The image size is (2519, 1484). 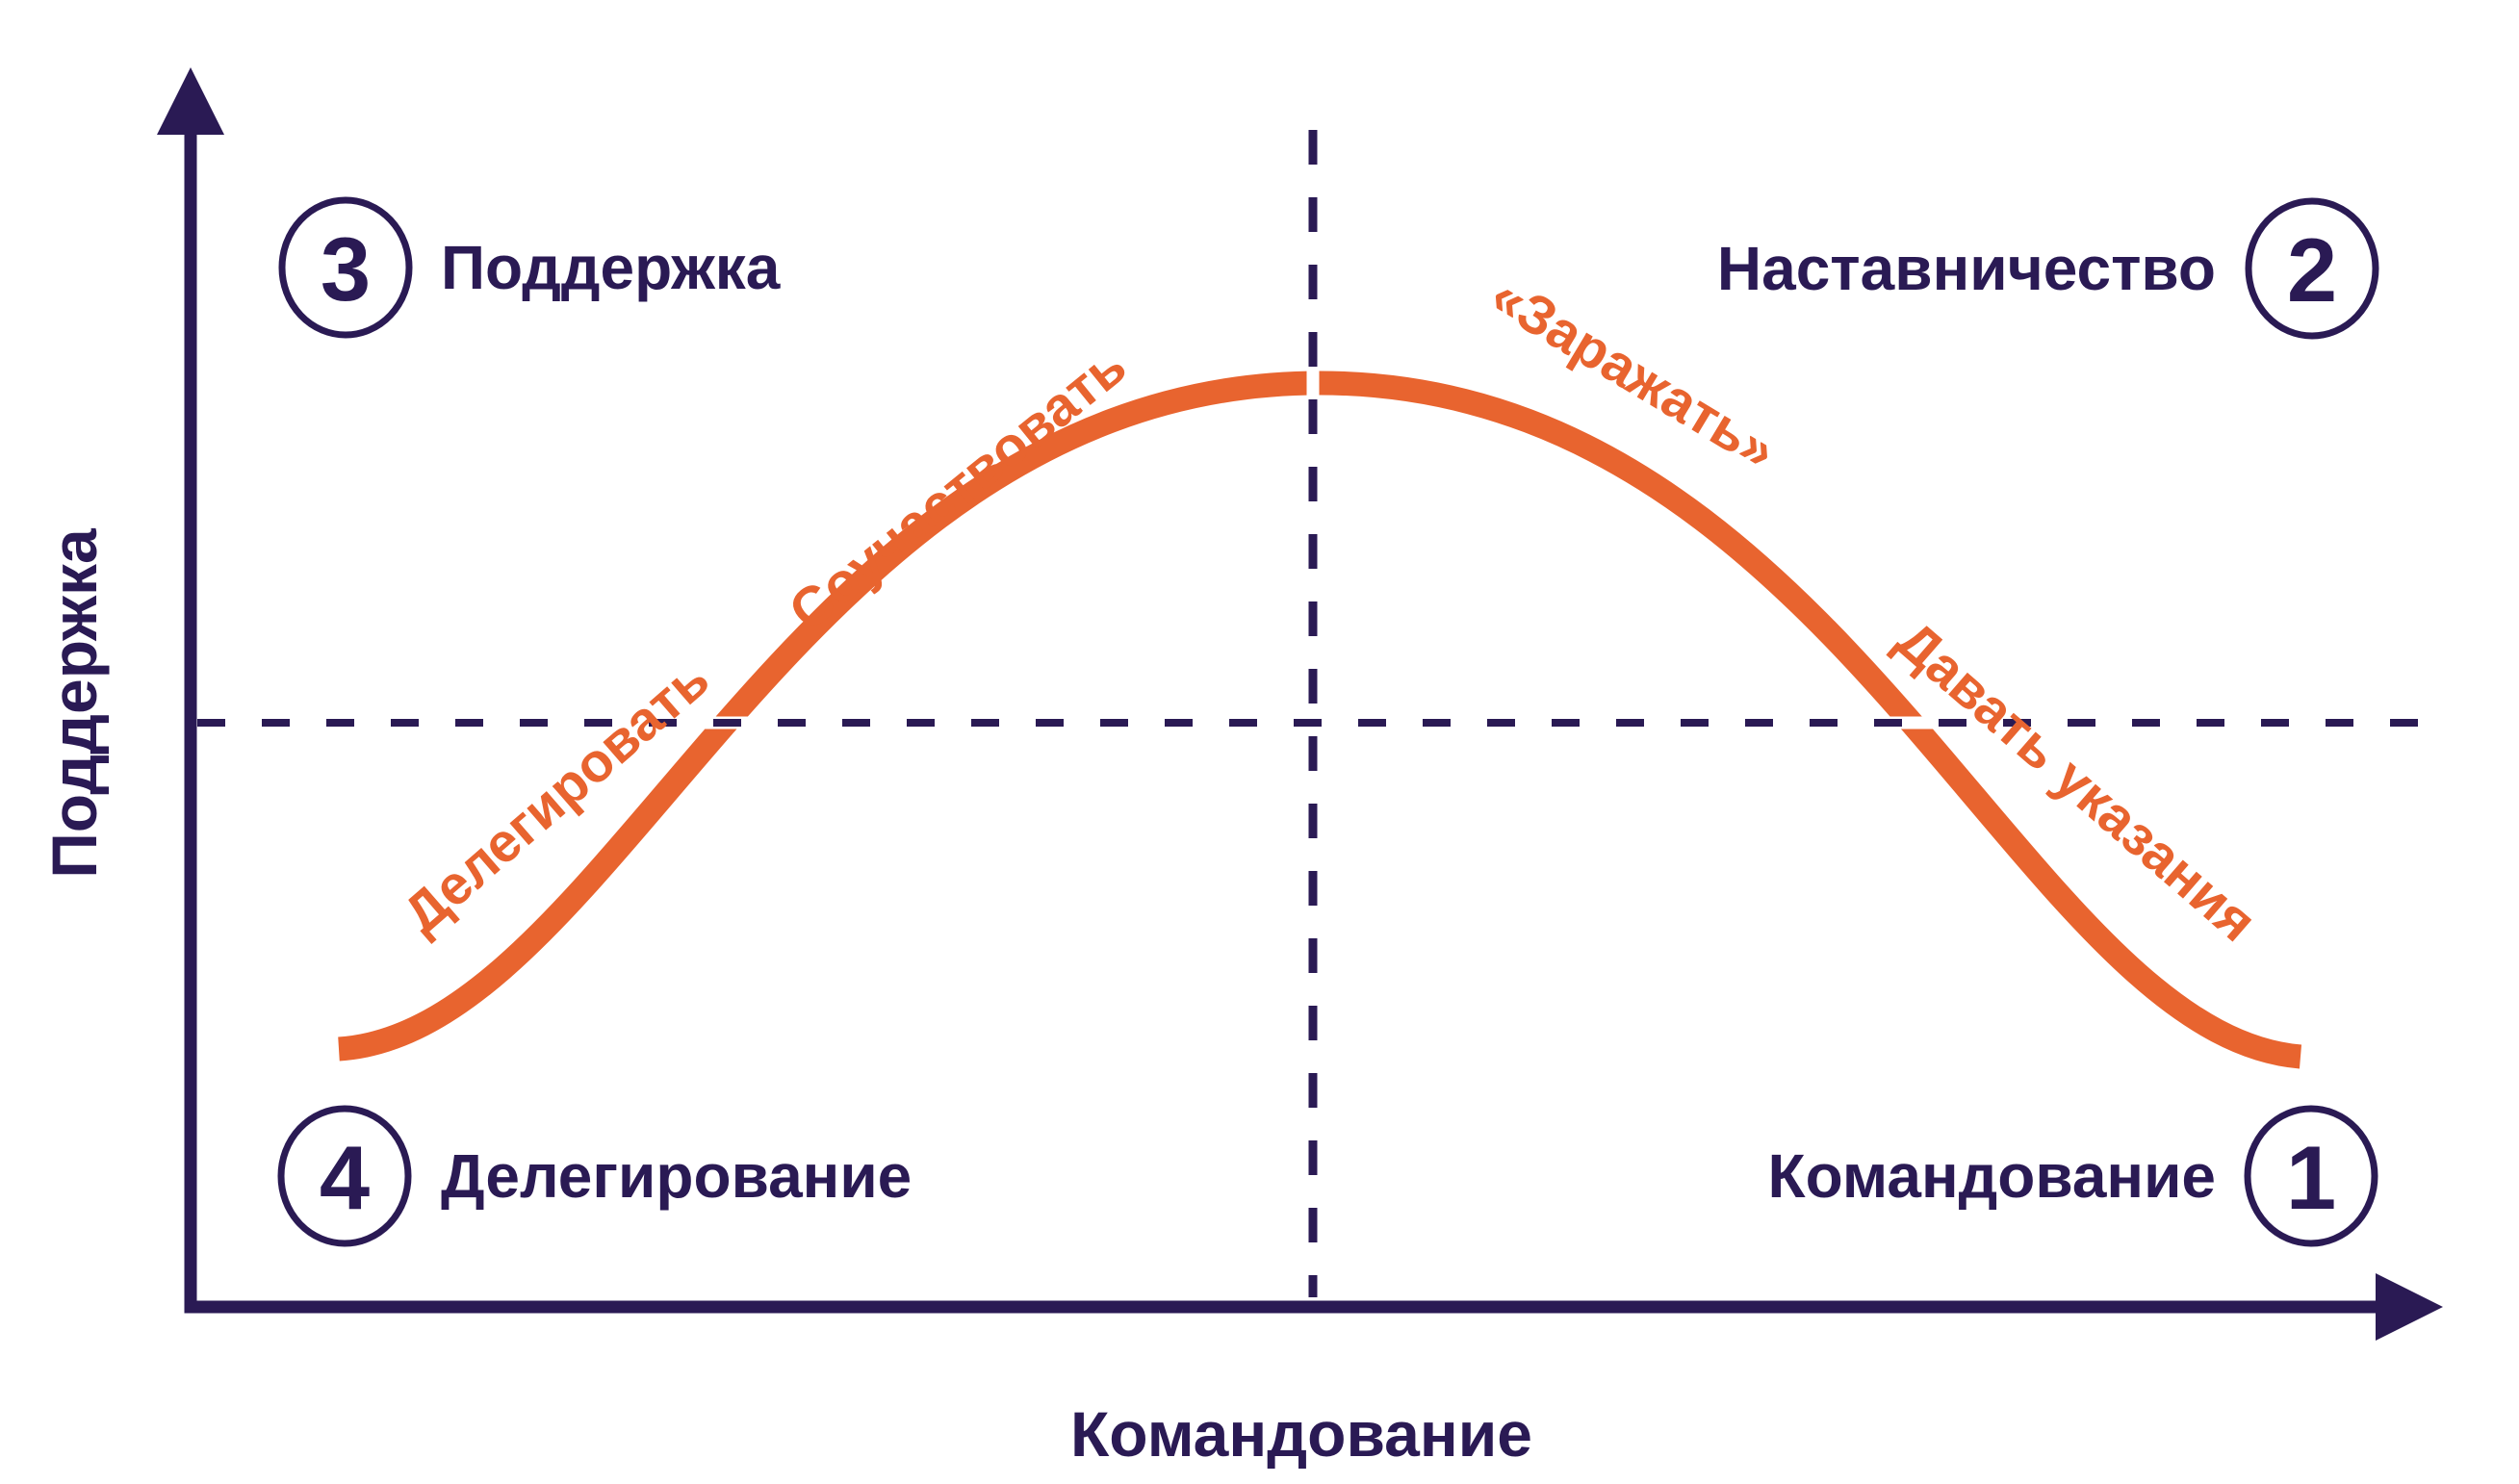 I want to click on quadrant-1-badge, so click(x=2311, y=1176).